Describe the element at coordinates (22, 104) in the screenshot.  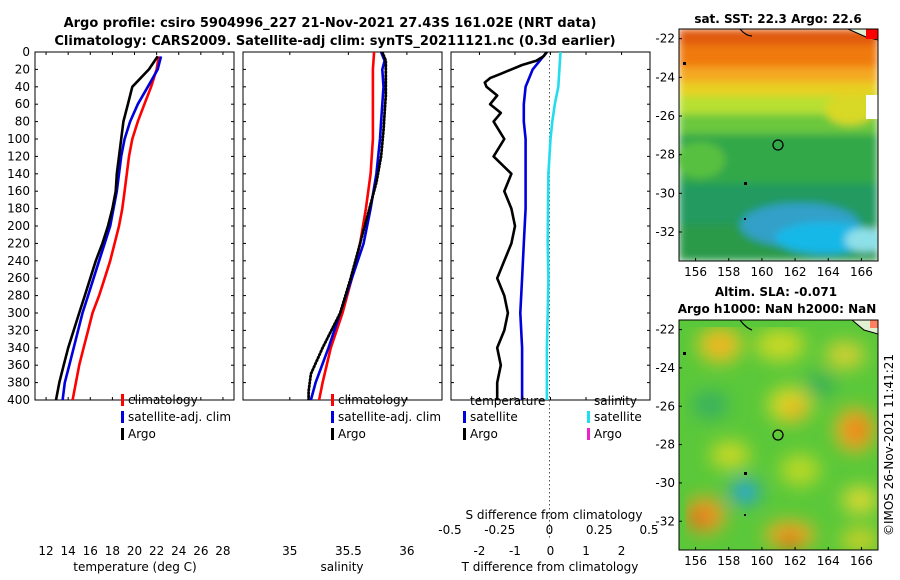
I see `depth-tick-label: 60` at that location.